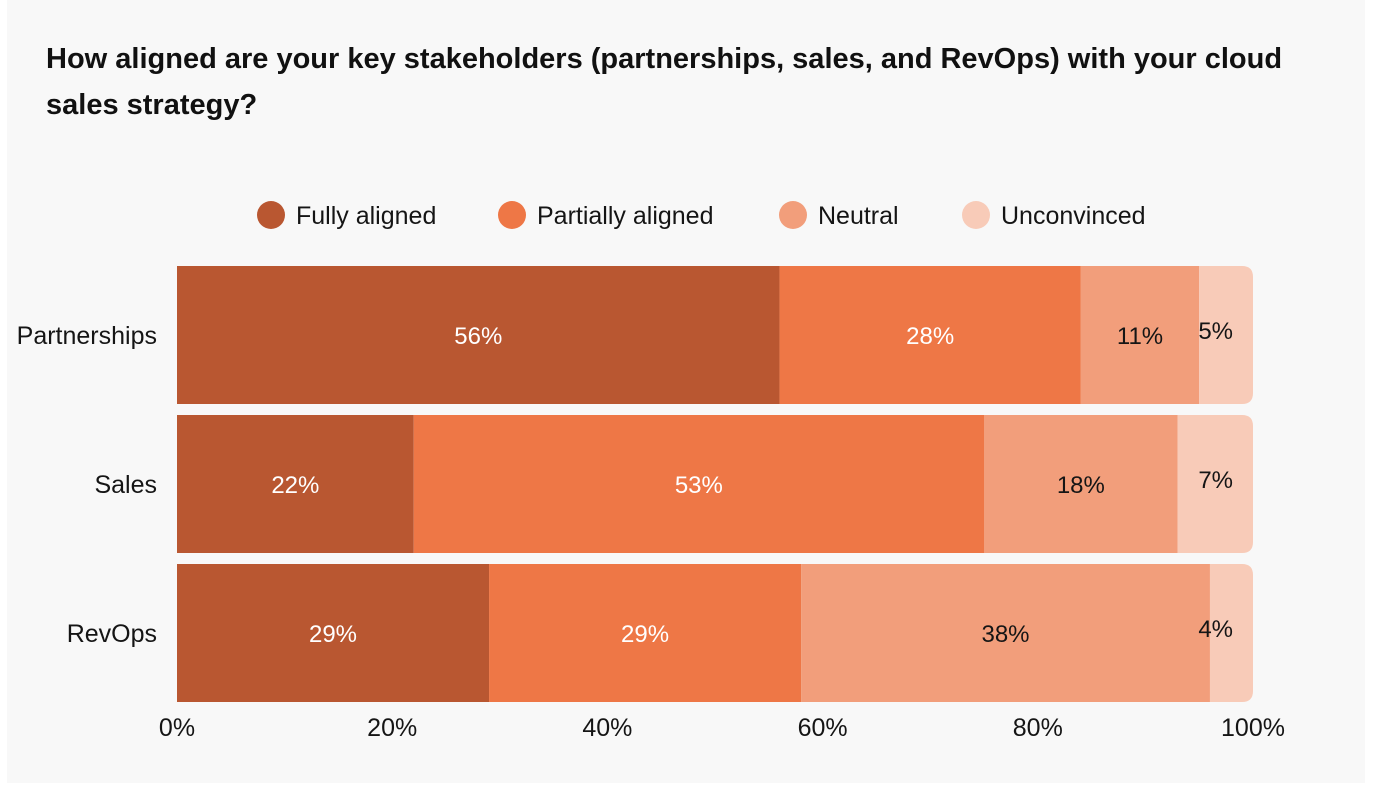 Image resolution: width=1378 pixels, height=800 pixels. I want to click on legend-label: Unconvinced, so click(1073, 216).